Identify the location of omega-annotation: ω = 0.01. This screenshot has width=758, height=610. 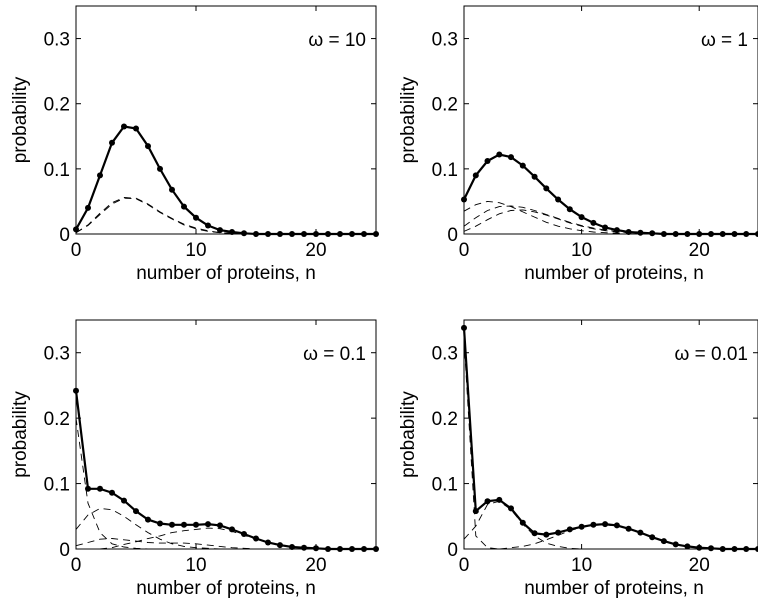
(711, 354).